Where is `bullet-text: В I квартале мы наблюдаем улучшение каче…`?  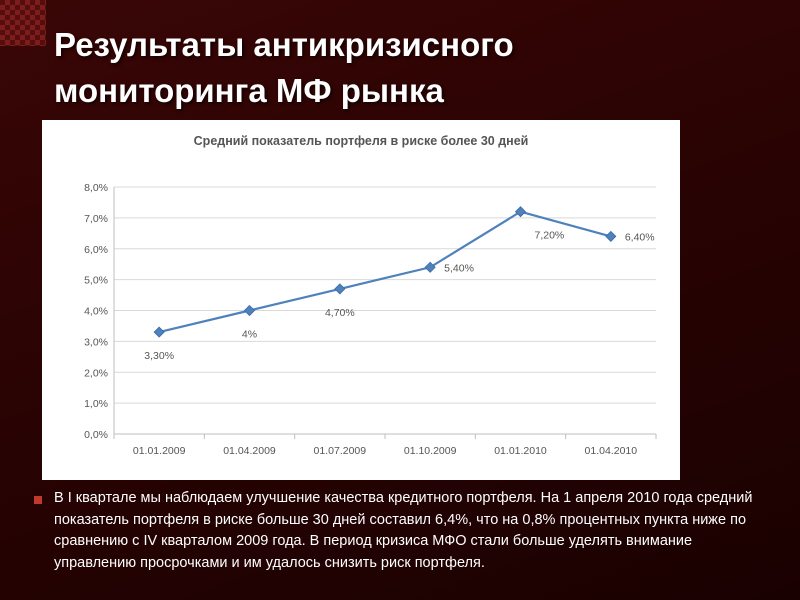
bullet-text: В I квартале мы наблюдаем улучшение каче… is located at coordinates (403, 530).